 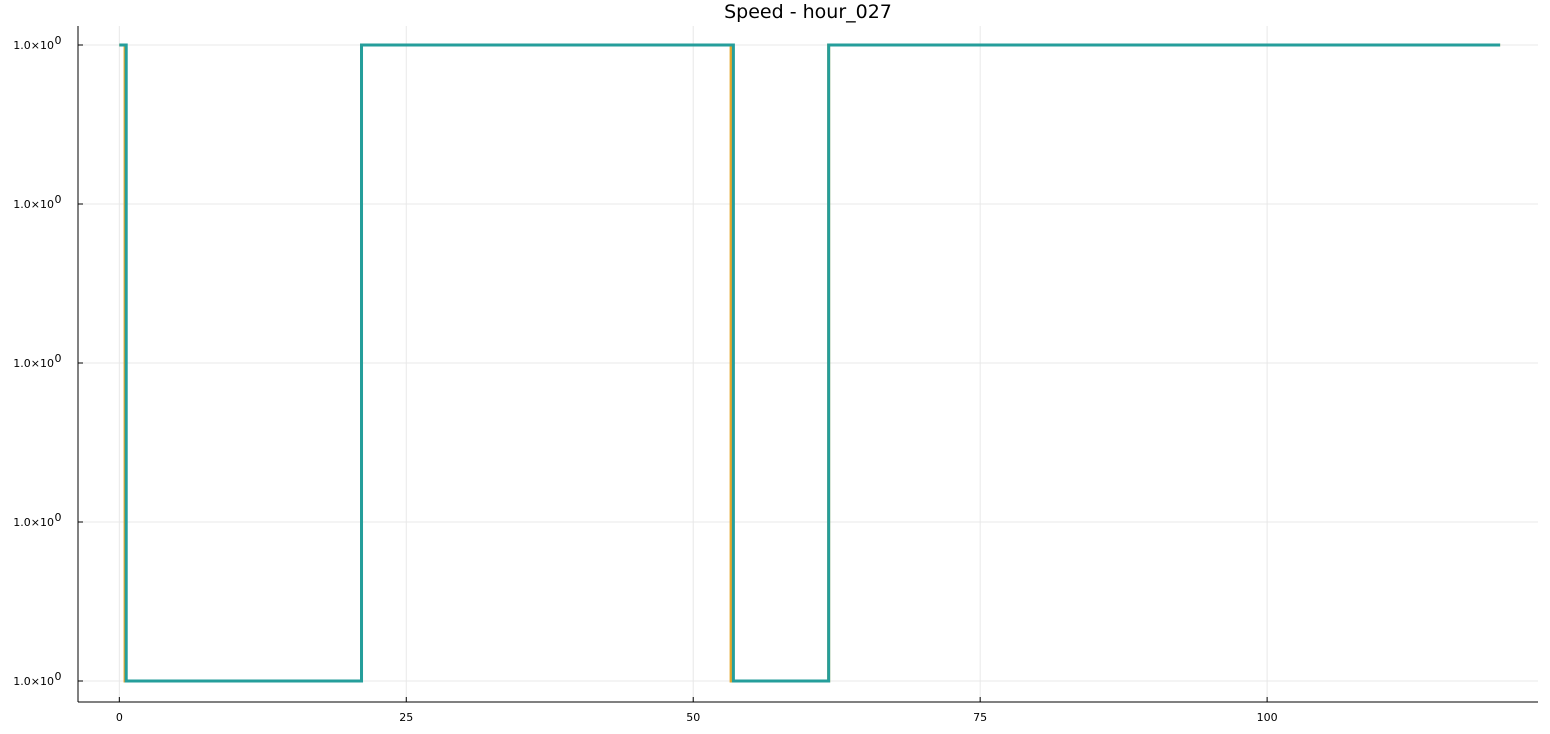 What do you see at coordinates (693, 717) in the screenshot?
I see `x-tick-label: 50` at bounding box center [693, 717].